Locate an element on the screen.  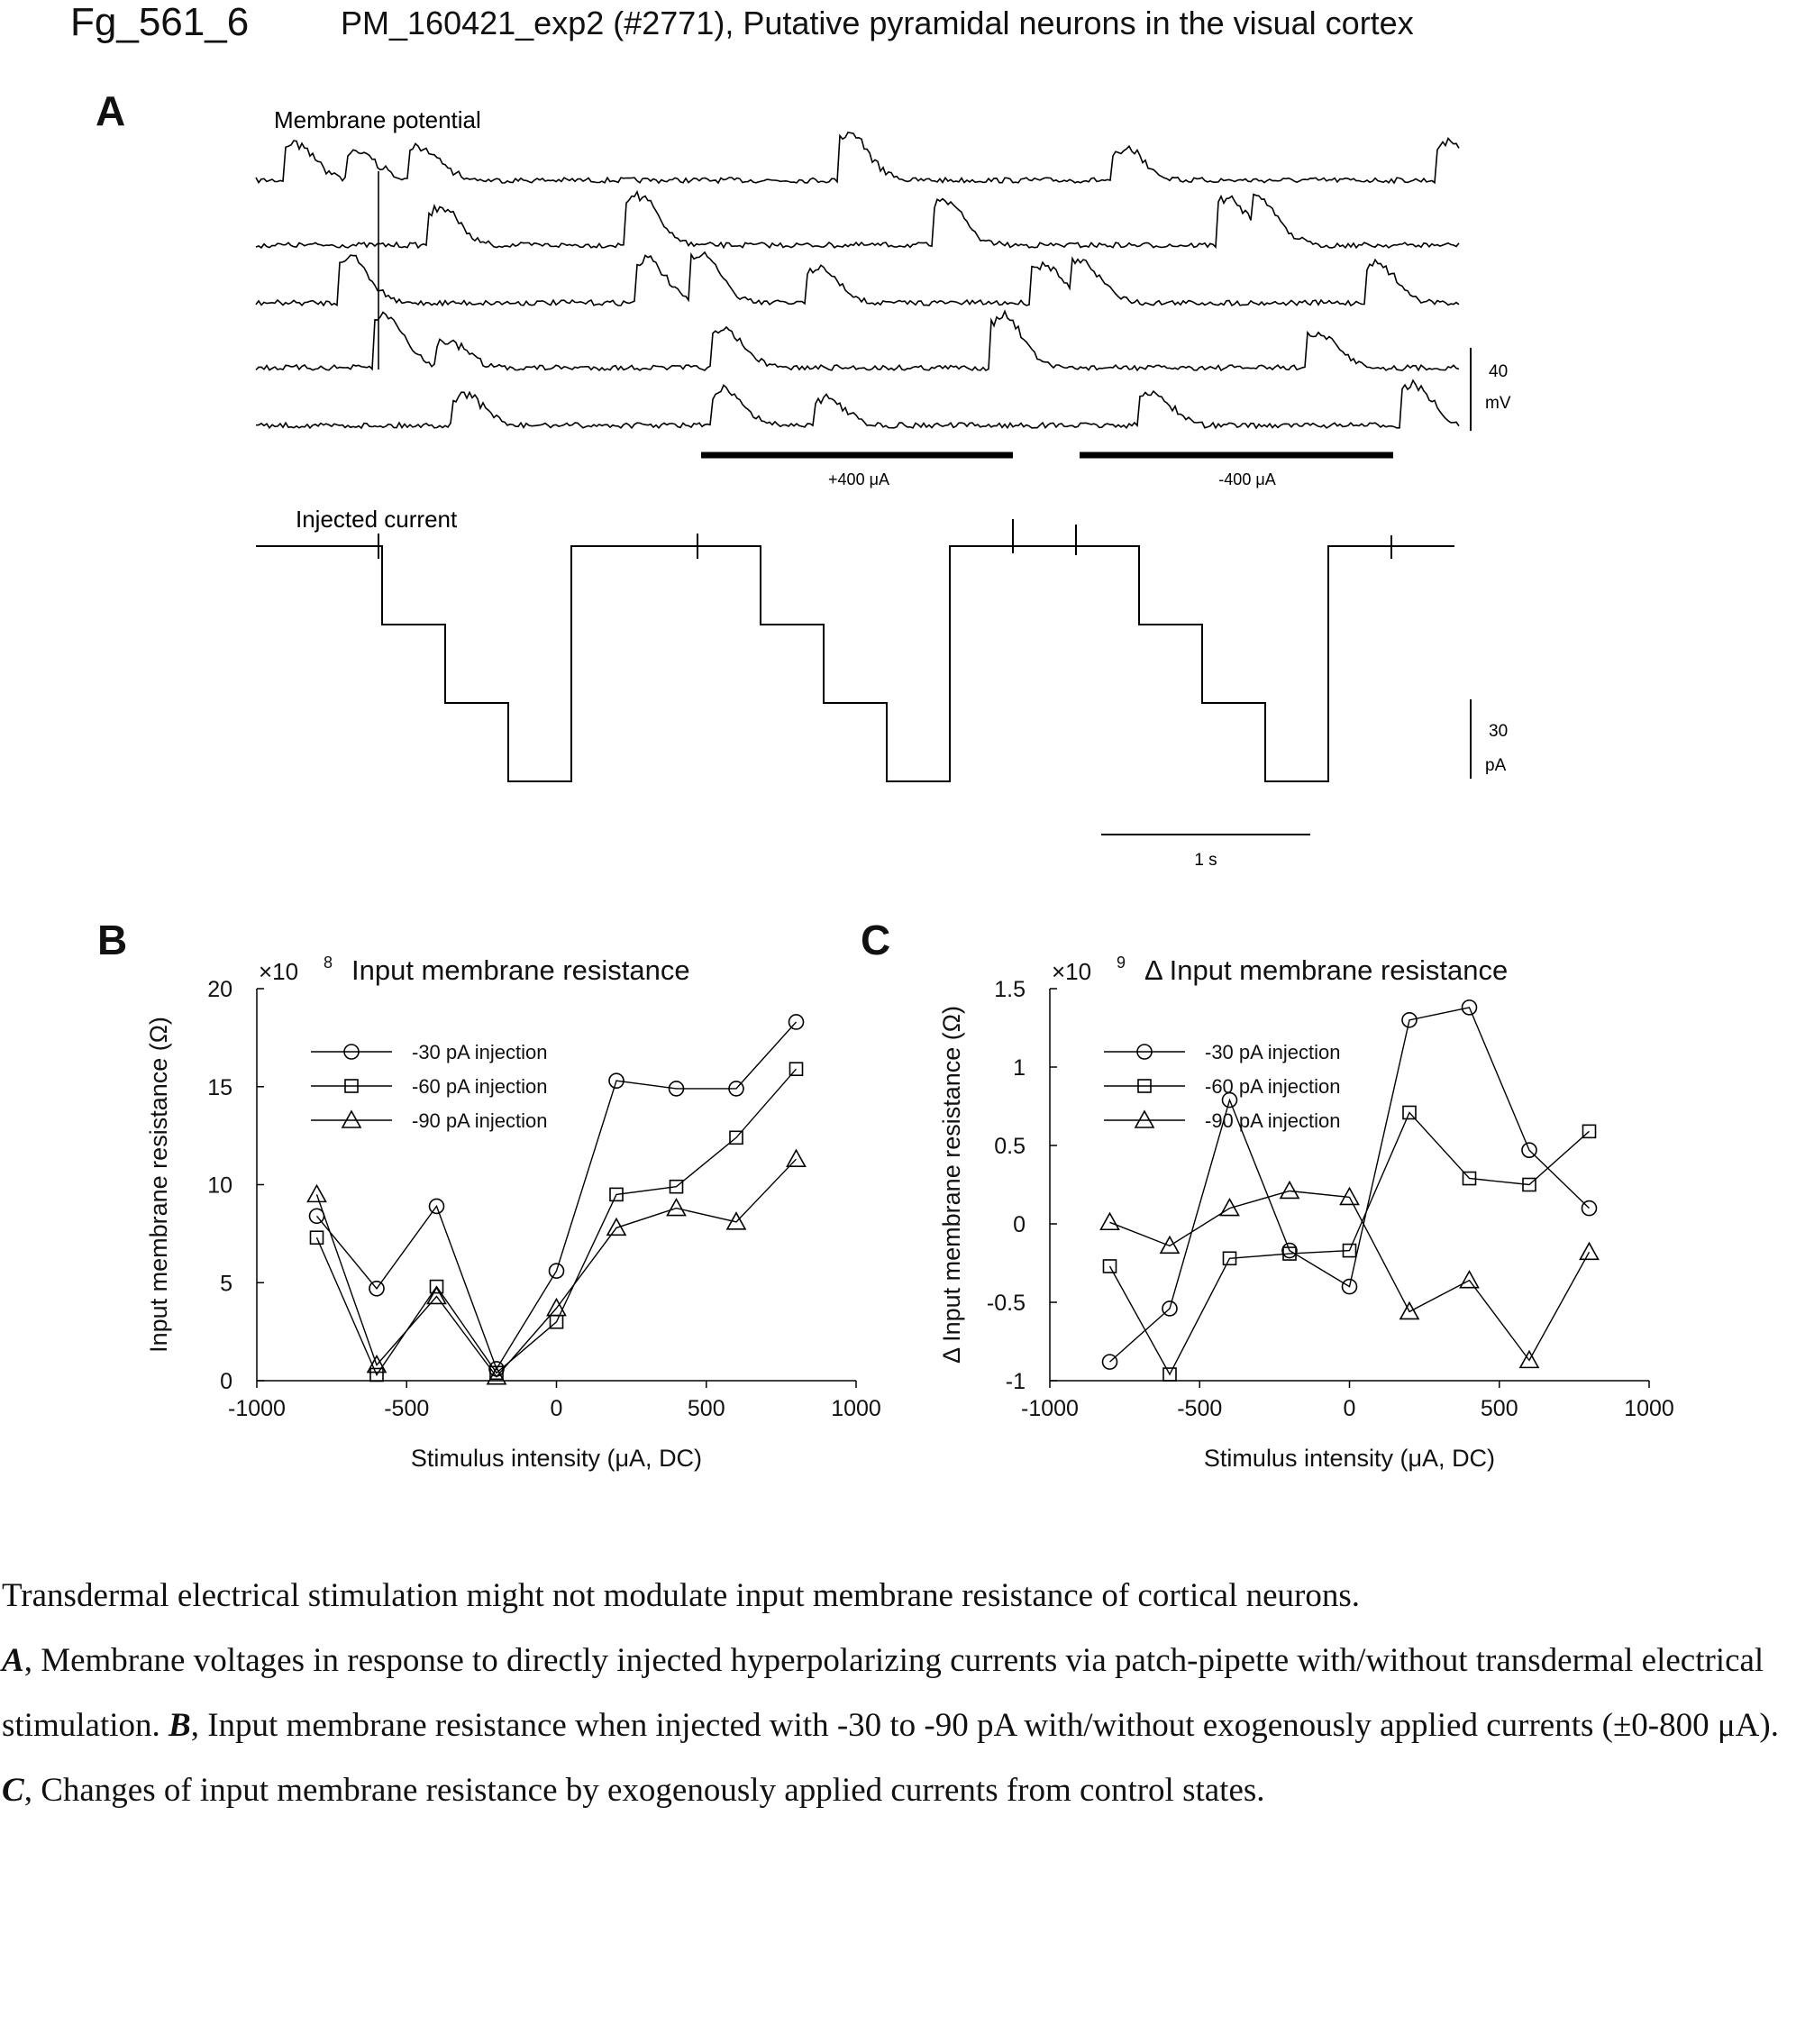
stim-positive-label: +400 μA is located at coordinates (858, 479).